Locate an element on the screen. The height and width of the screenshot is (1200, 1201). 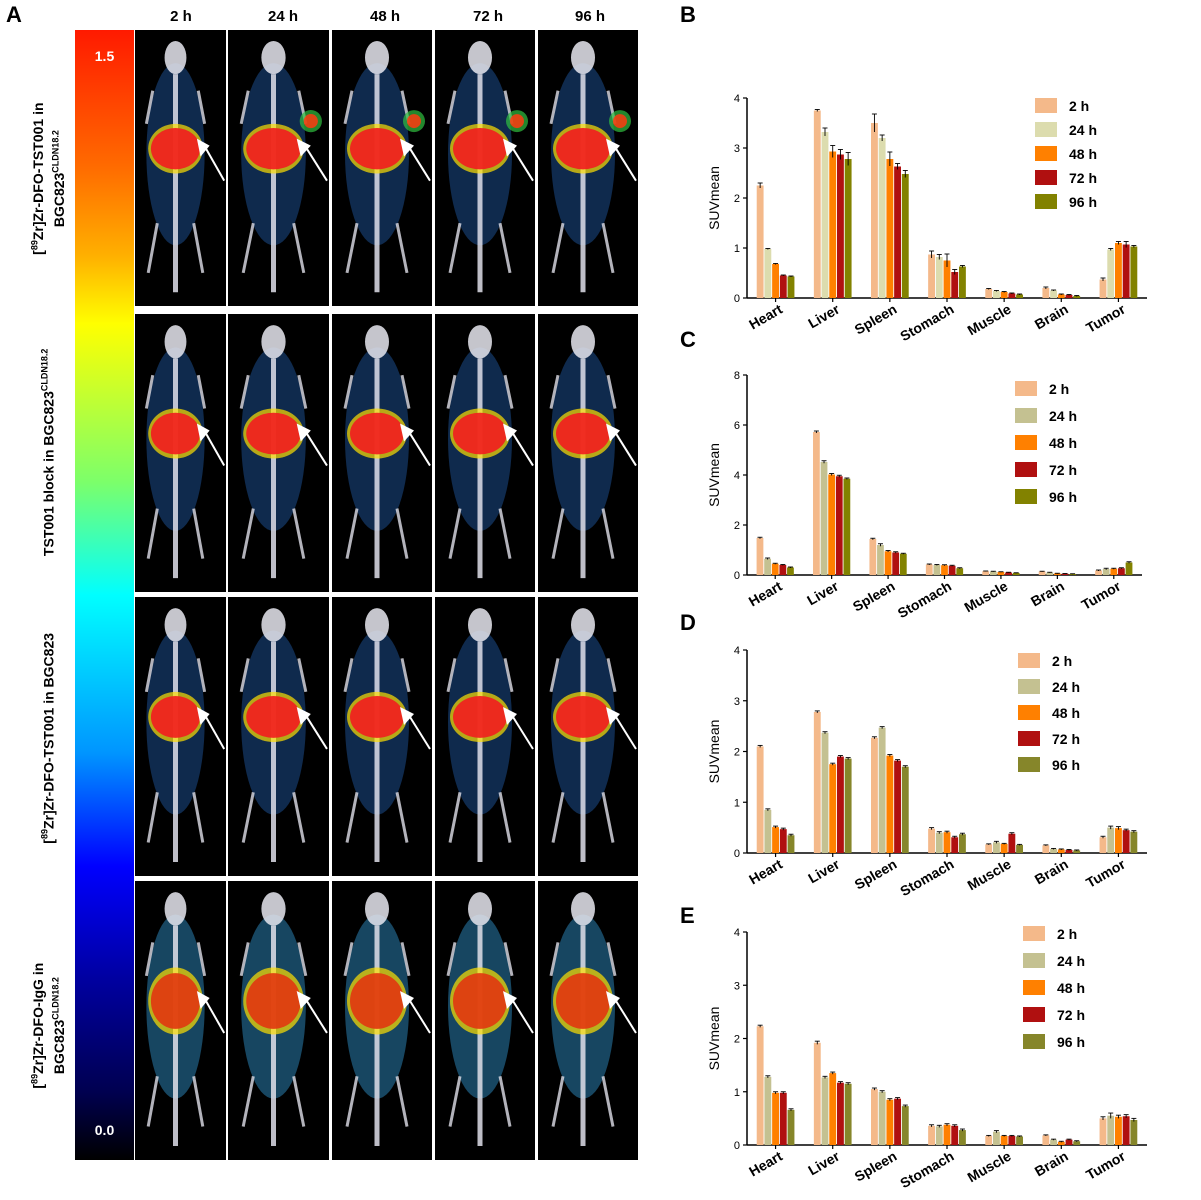
legend-swatch-2h is located at coordinates (1046, 105).